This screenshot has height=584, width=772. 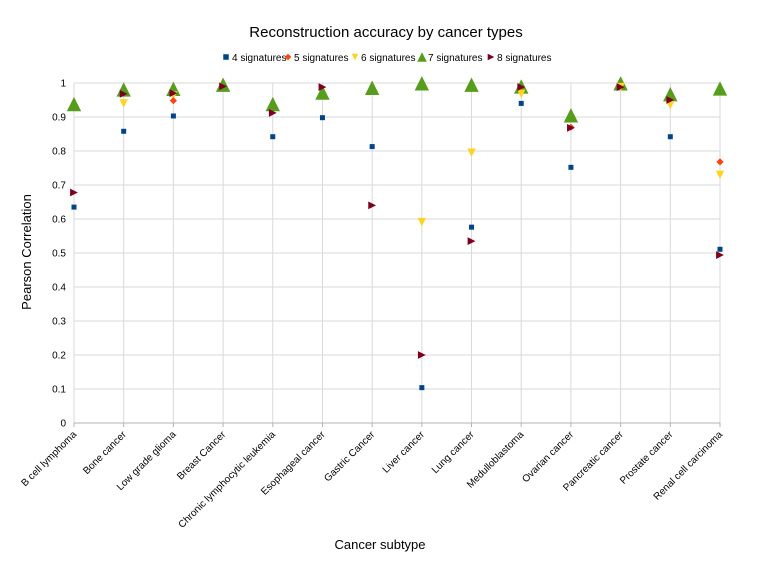 What do you see at coordinates (59, 220) in the screenshot?
I see `y-tick-label: 0.6` at bounding box center [59, 220].